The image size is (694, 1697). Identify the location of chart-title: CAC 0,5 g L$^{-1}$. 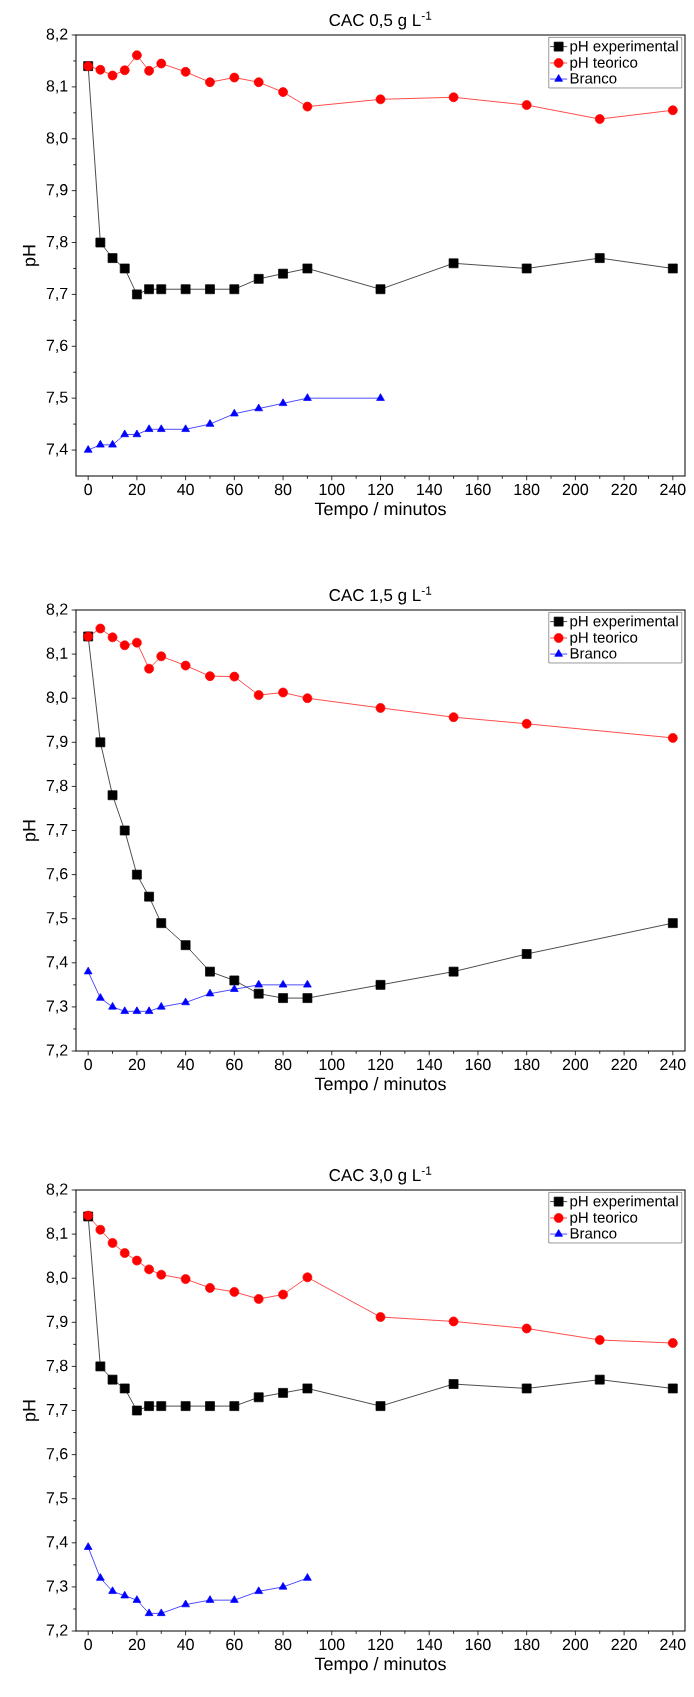
(380, 20).